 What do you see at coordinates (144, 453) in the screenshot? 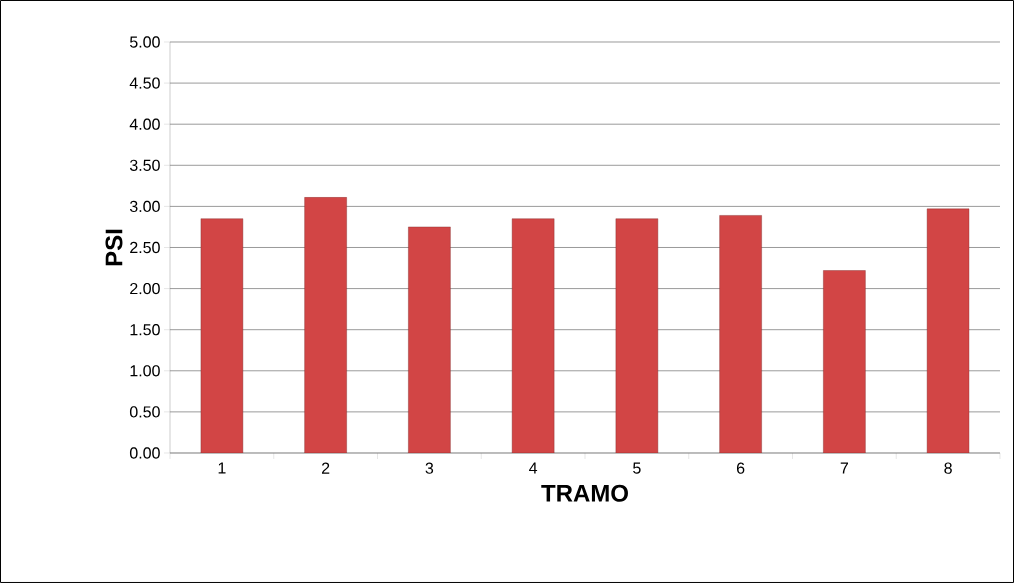
I see `y-tick-label: 0.00` at bounding box center [144, 453].